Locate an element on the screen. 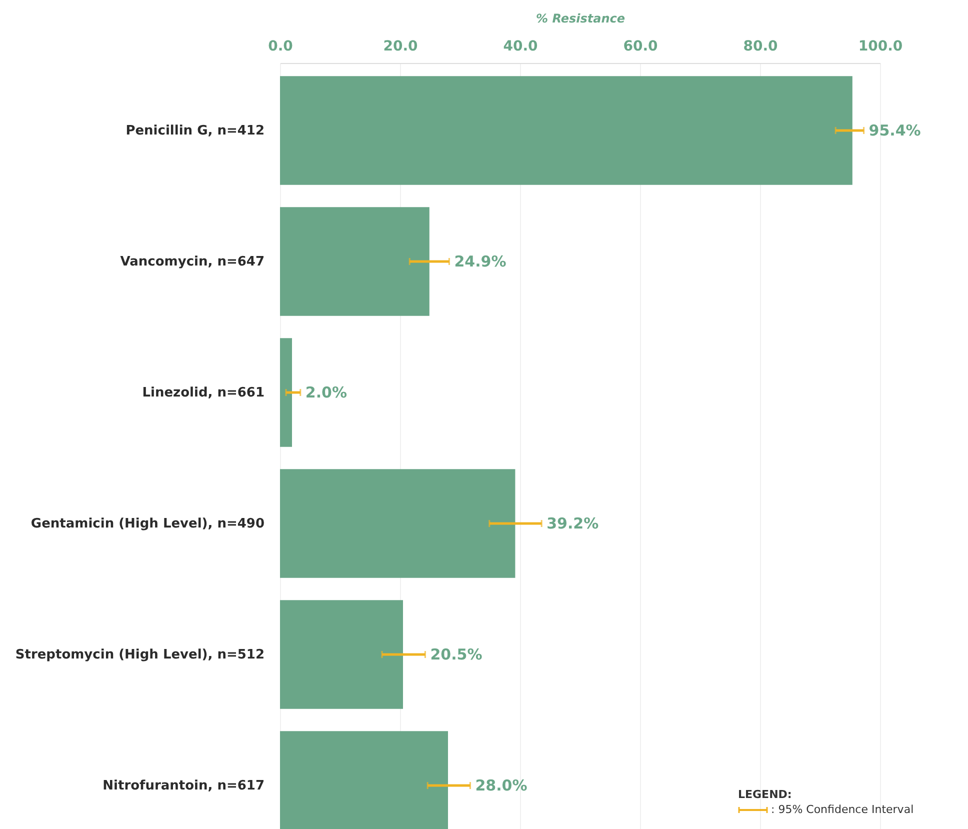 Image resolution: width=968 pixels, height=829 pixels. annotation: LEGEND: is located at coordinates (765, 794).